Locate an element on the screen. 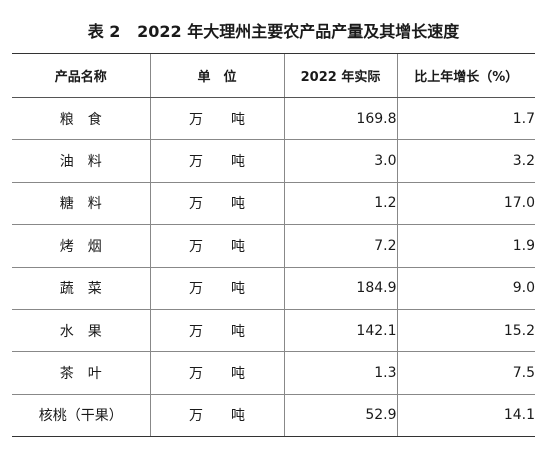 The image size is (547, 465). actual-value: 184.9 is located at coordinates (340, 288).